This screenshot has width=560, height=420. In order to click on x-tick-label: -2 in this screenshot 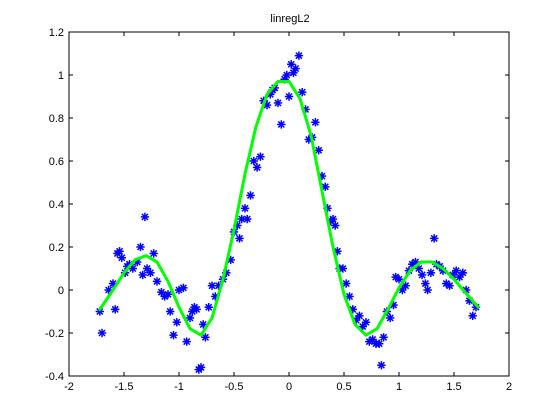, I will do `click(69, 387)`.